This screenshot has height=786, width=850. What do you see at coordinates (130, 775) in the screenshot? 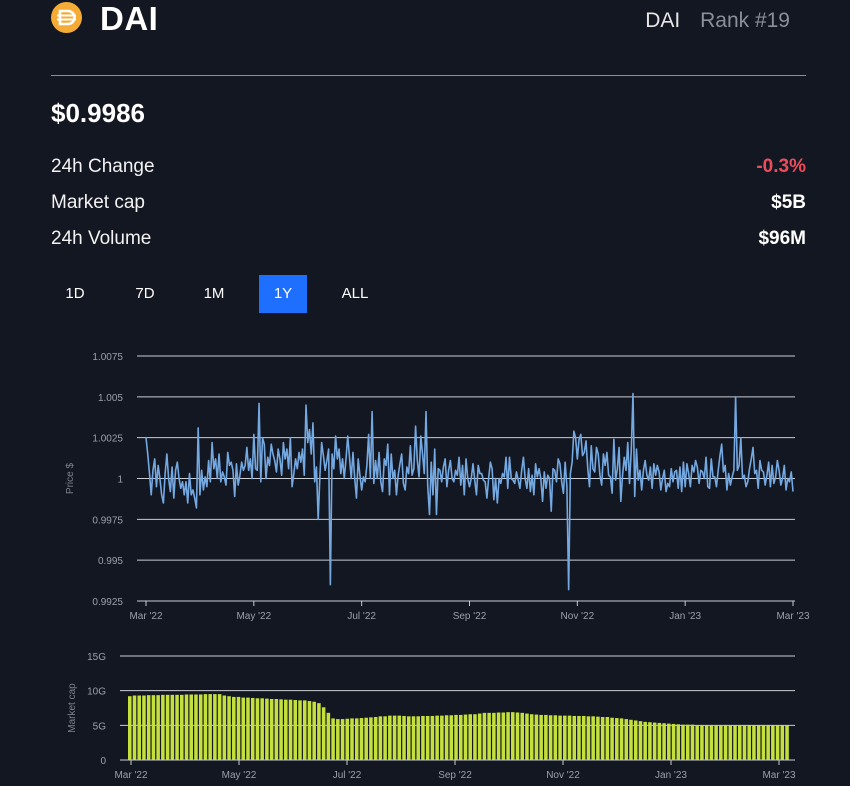
I see `x-tick-label: Mar '22` at bounding box center [130, 775].